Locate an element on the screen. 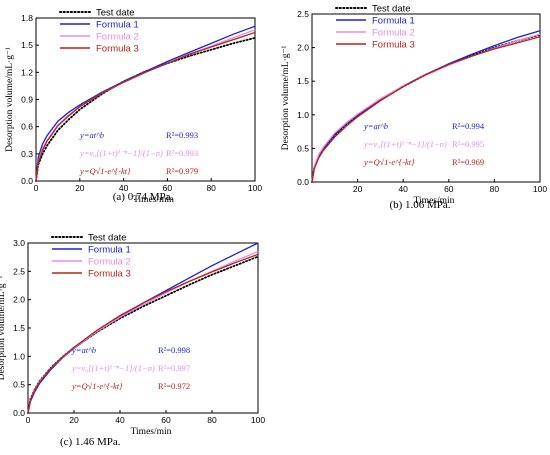 The height and width of the screenshot is (455, 550). y-tick-label: 3.0 is located at coordinates (19, 243).